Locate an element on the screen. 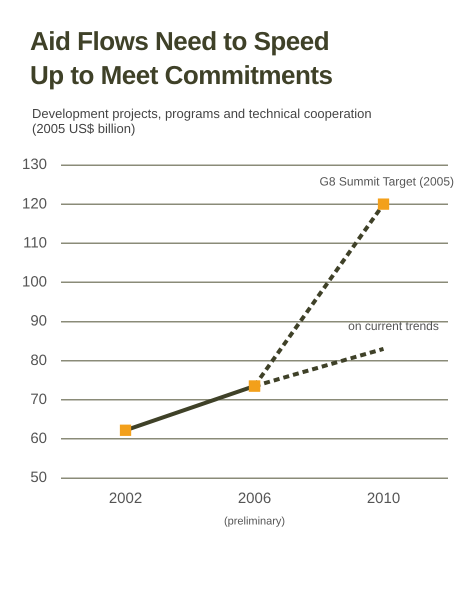 Image resolution: width=466 pixels, height=605 pixels. y-tick-label: 130 is located at coordinates (35, 165).